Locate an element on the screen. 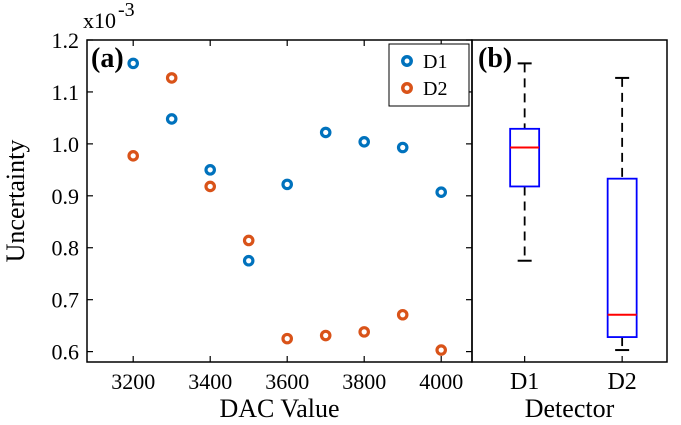 This screenshot has width=681, height=425. y-axis-multiplier-exponent: -3 is located at coordinates (126, 10).